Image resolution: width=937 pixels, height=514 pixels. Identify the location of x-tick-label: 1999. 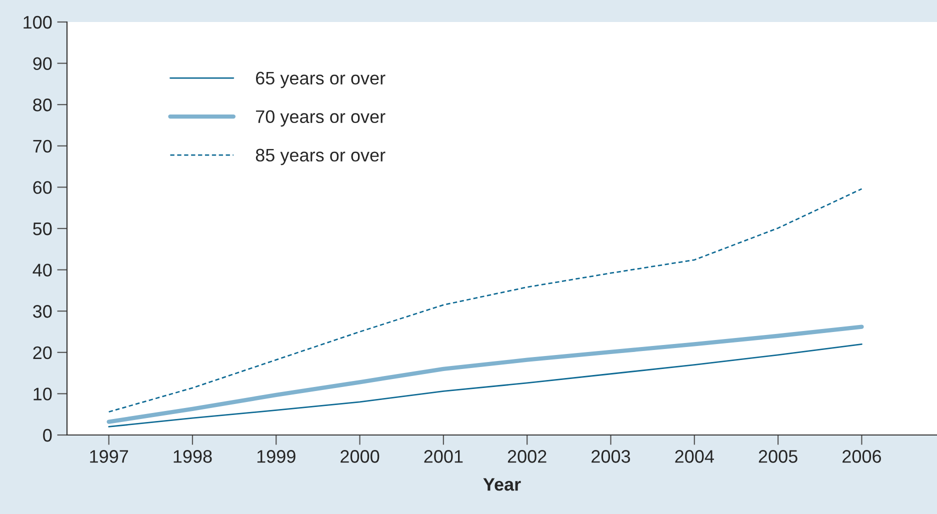
(276, 456).